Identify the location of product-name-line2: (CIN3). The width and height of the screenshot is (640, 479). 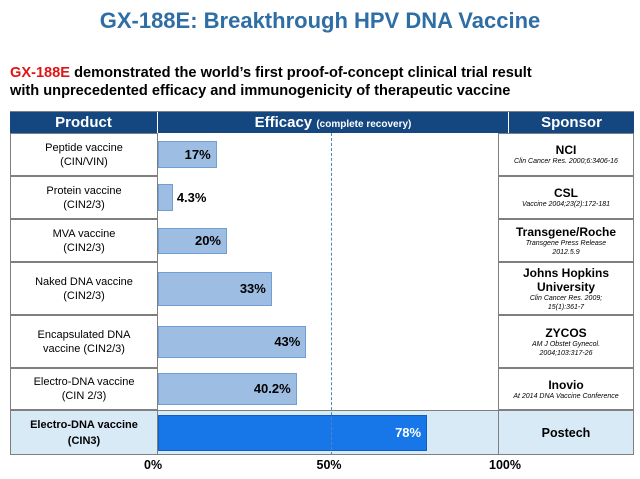
(84, 440).